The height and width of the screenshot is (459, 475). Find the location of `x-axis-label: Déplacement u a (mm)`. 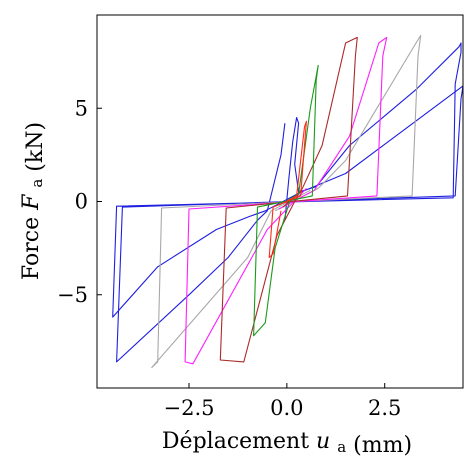

x-axis-label: Déplacement u a (mm) is located at coordinates (287, 443).